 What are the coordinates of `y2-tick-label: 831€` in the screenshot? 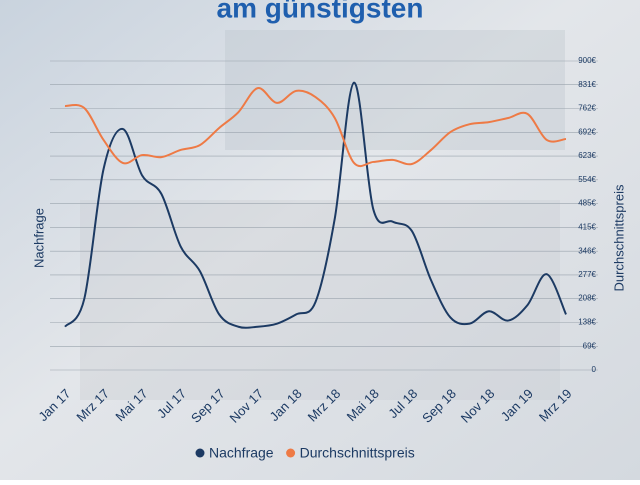 It's located at (587, 84).